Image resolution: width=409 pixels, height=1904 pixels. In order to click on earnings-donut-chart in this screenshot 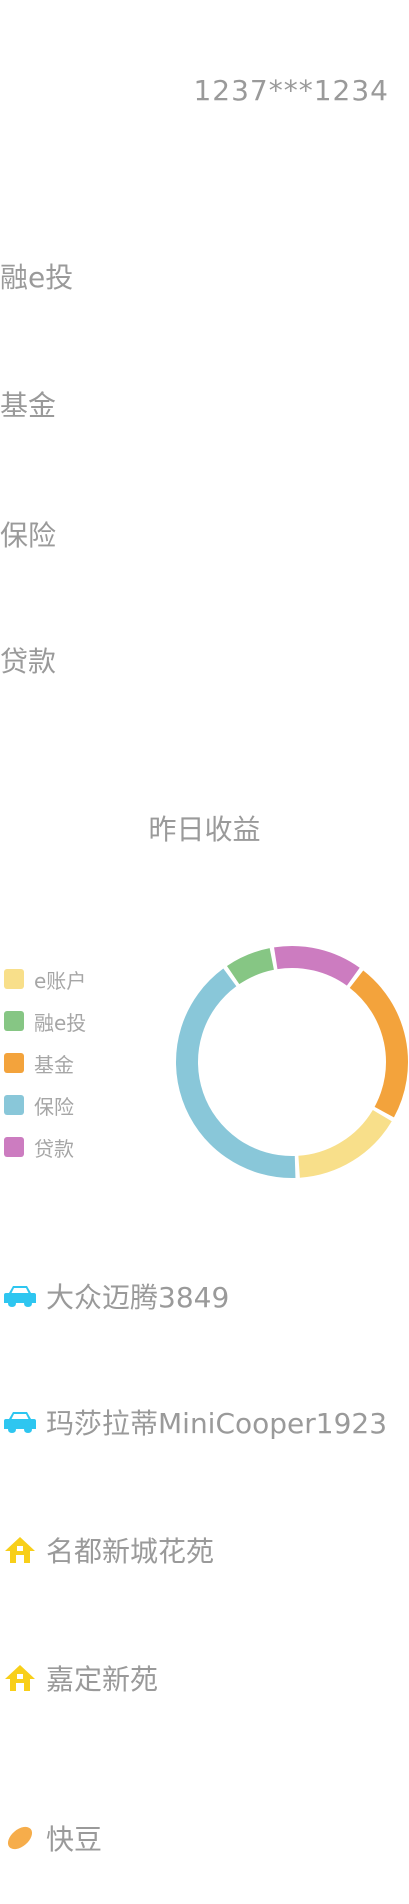, I will do `click(292, 1062)`.